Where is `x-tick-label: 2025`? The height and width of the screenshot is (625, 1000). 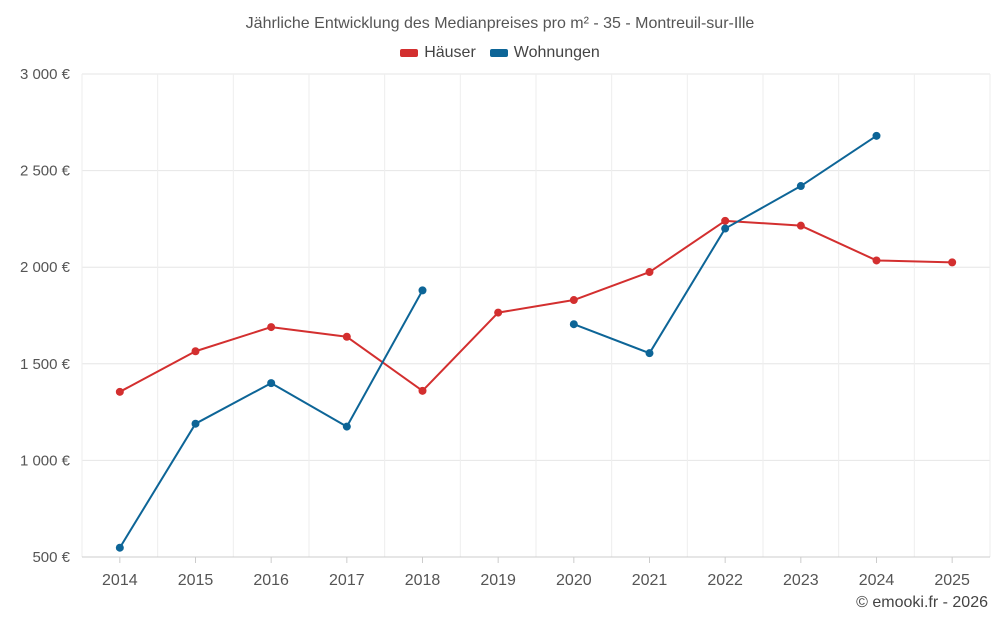 x-tick-label: 2025 is located at coordinates (952, 580).